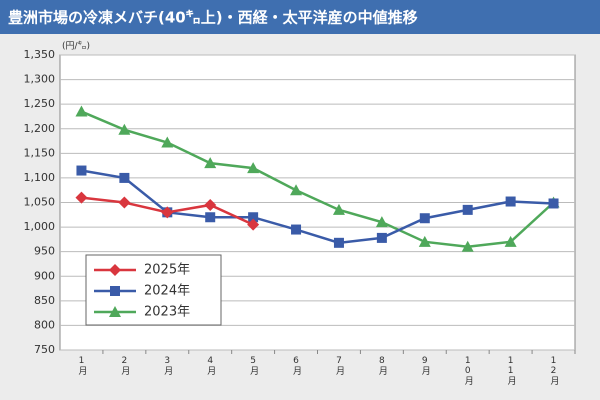  What do you see at coordinates (425, 366) in the screenshot?
I see `x-tick-label: 9月` at bounding box center [425, 366].